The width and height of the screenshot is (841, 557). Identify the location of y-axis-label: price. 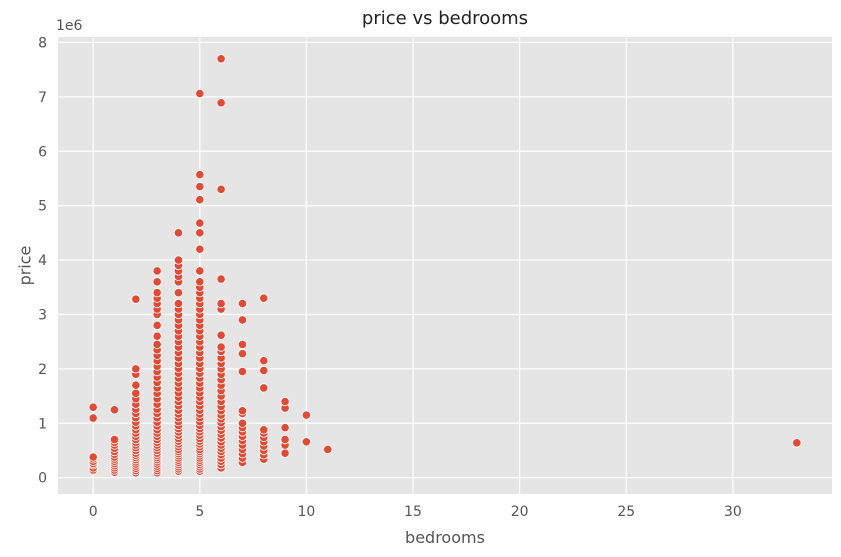
(25, 266).